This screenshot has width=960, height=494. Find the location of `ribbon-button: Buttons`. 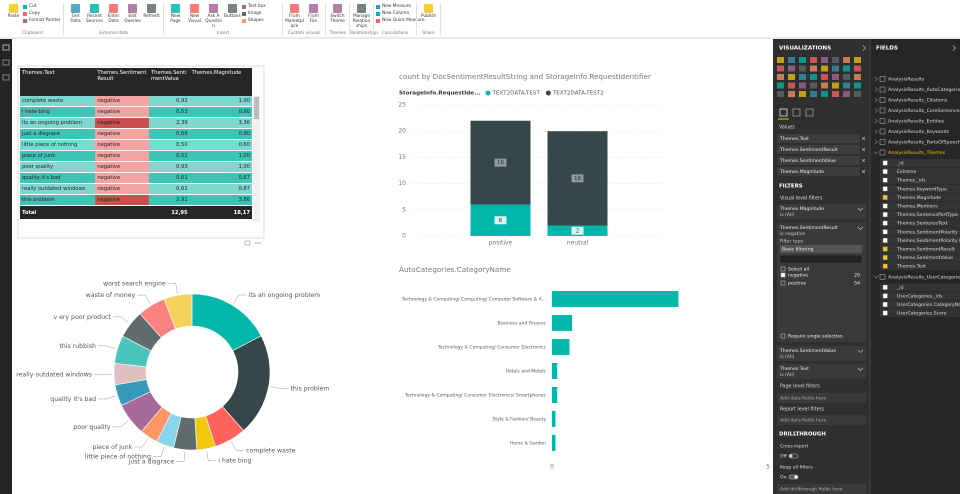

ribbon-button: Buttons is located at coordinates (232, 16).